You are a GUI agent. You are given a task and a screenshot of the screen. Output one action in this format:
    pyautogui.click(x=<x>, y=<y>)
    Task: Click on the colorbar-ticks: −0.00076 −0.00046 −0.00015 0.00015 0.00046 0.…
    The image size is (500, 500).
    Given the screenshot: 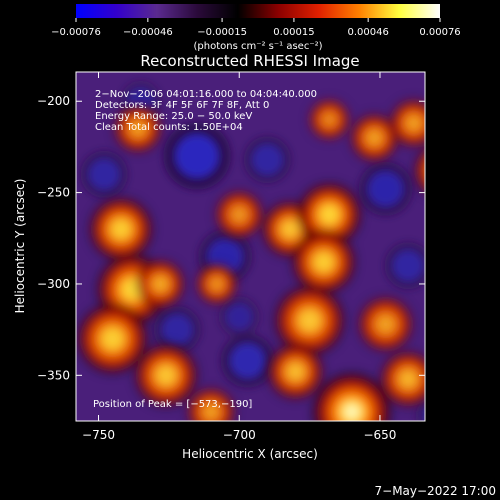 What is the action you would take?
    pyautogui.click(x=256, y=28)
    